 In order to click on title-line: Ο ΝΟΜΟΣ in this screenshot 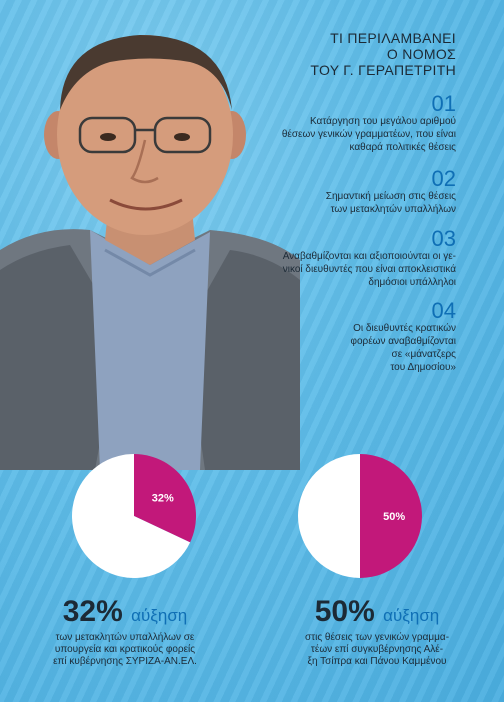, I will do `click(421, 54)`.